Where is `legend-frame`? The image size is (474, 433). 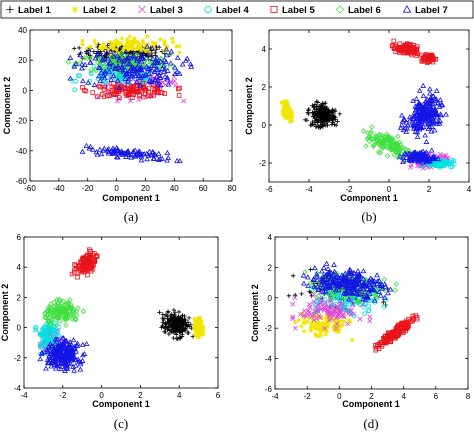 legend-frame is located at coordinates (237, 9).